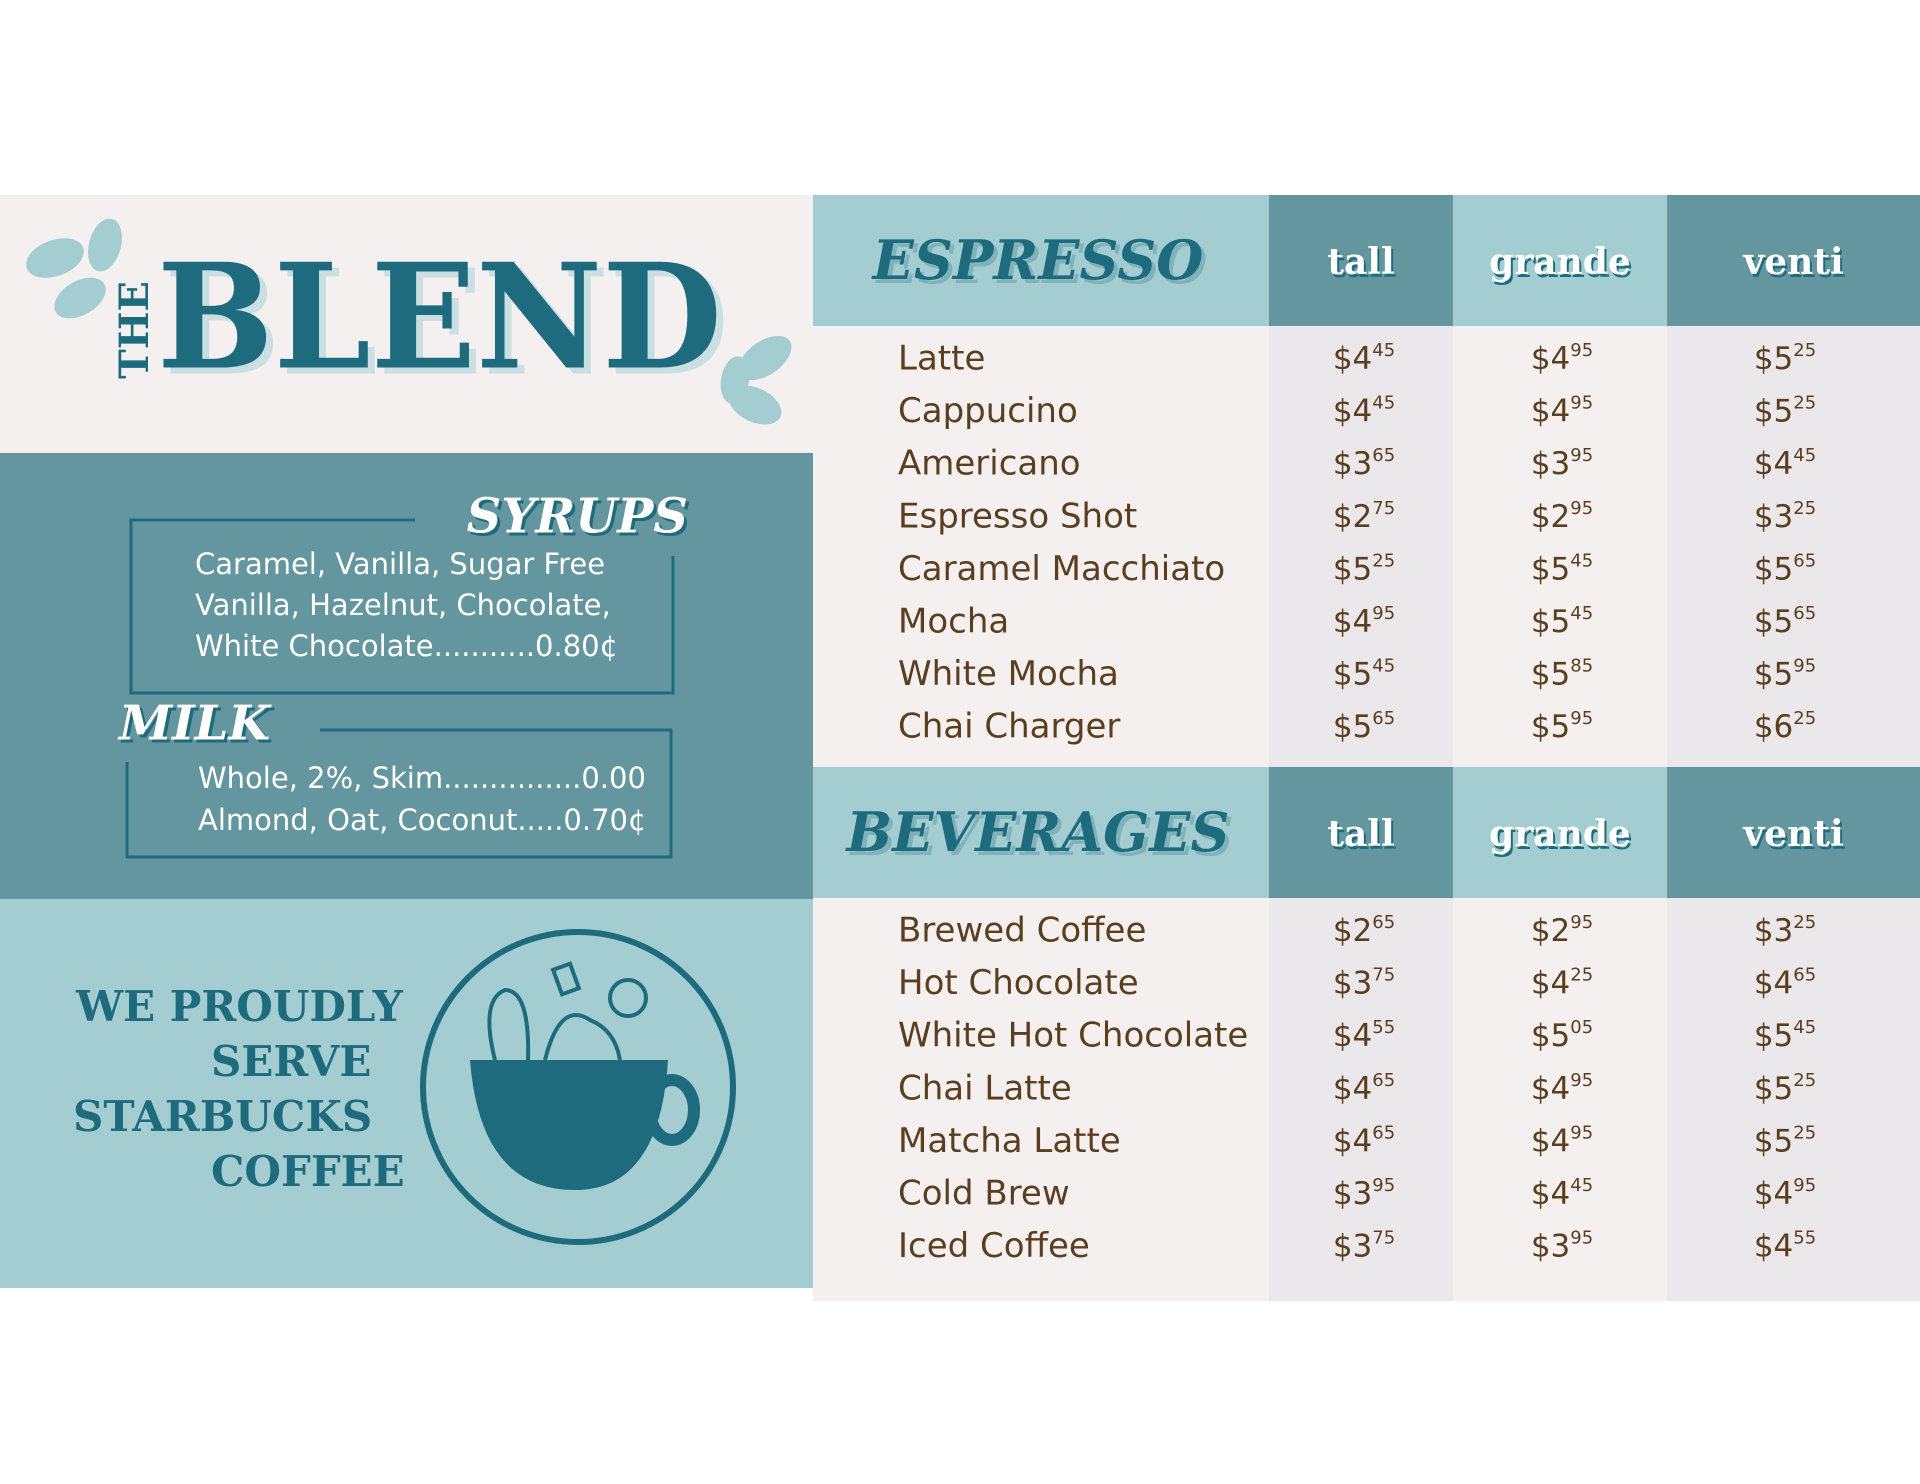 The height and width of the screenshot is (1484, 1920). Describe the element at coordinates (1364, 1246) in the screenshot. I see `price: $375` at that location.